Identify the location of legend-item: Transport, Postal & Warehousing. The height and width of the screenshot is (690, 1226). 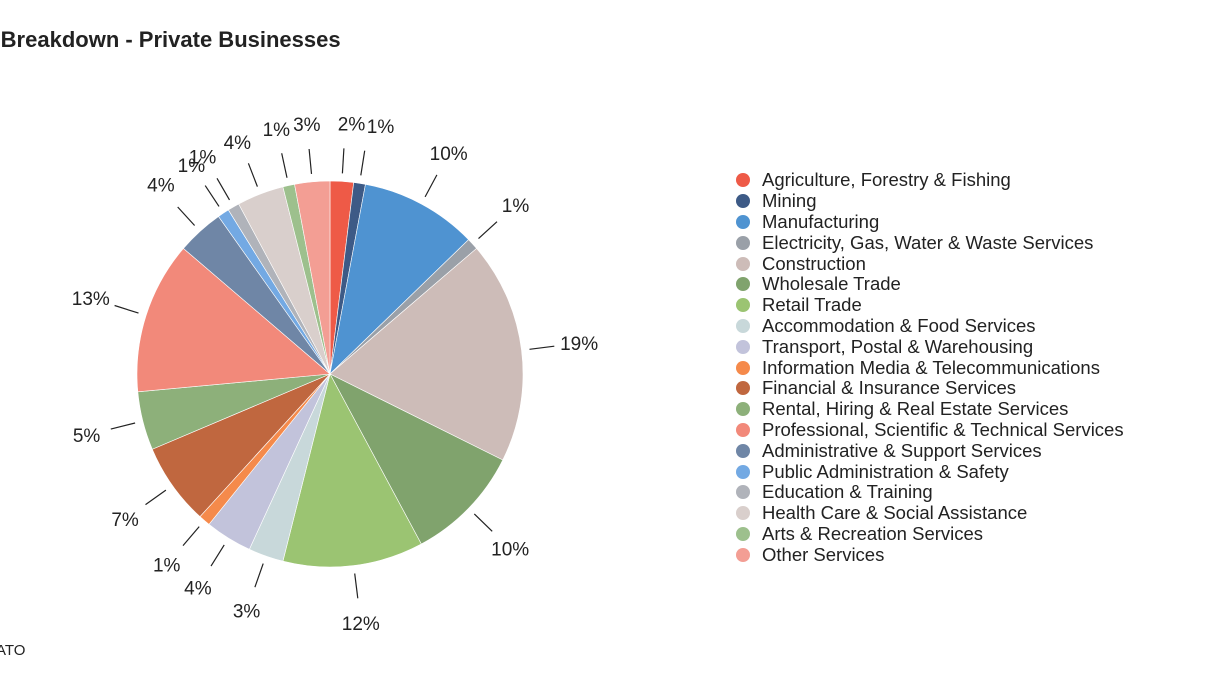
(930, 346).